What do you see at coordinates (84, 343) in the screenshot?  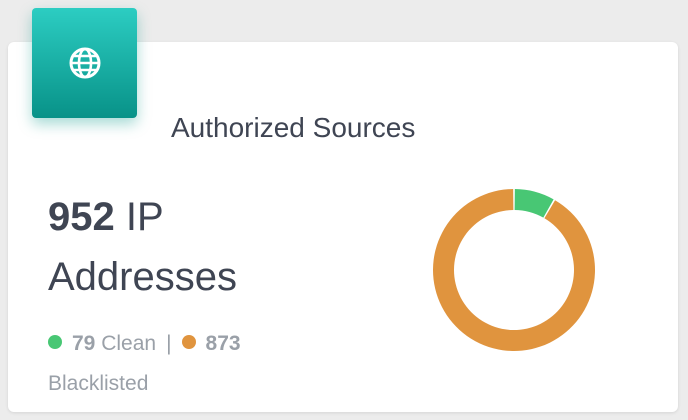 I see `clean-count: 79` at bounding box center [84, 343].